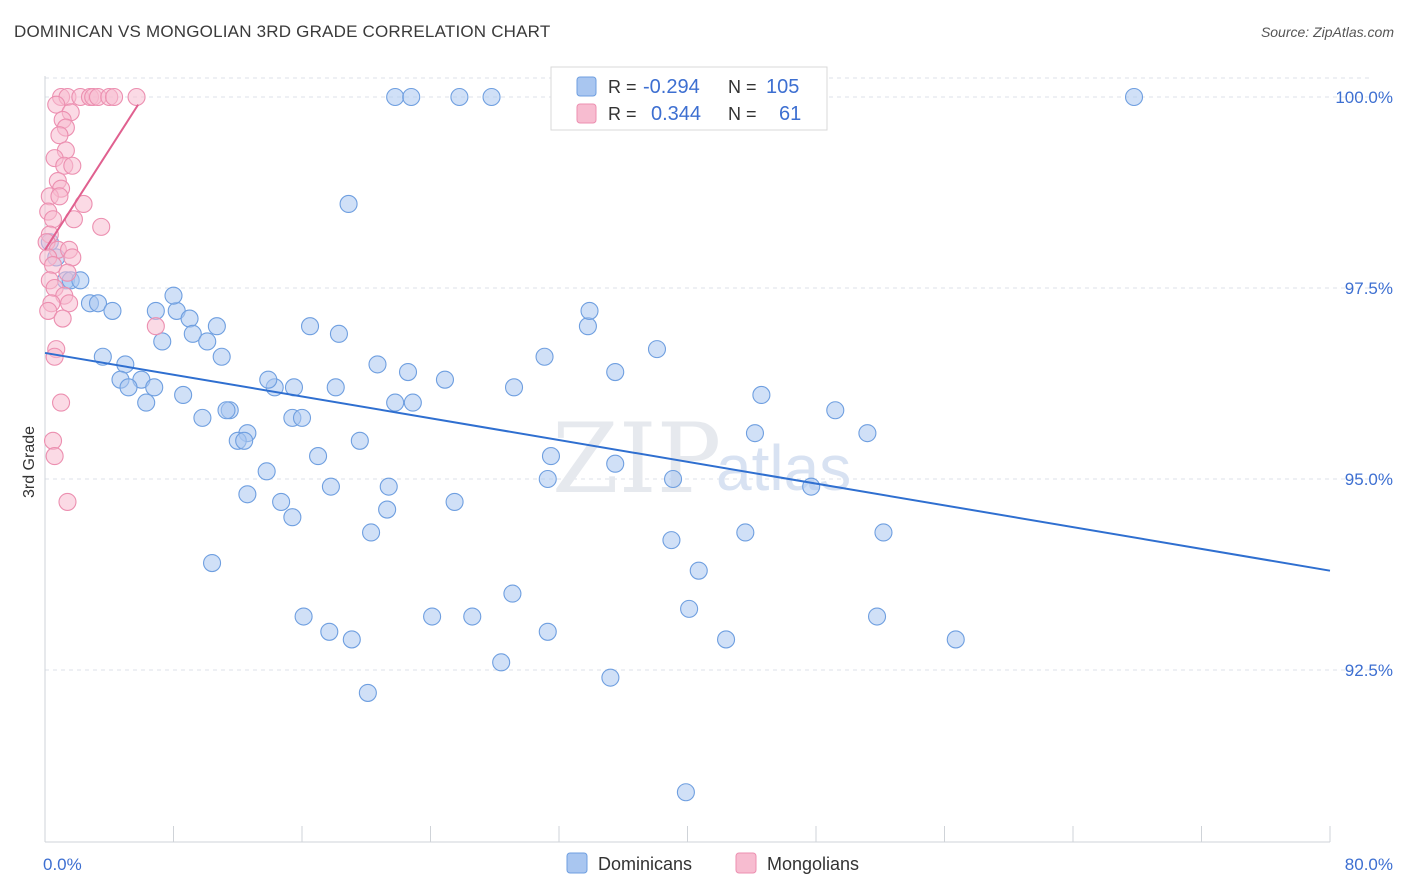  What do you see at coordinates (622, 114) in the screenshot?
I see `legend-r-label-2: R =` at bounding box center [622, 114].